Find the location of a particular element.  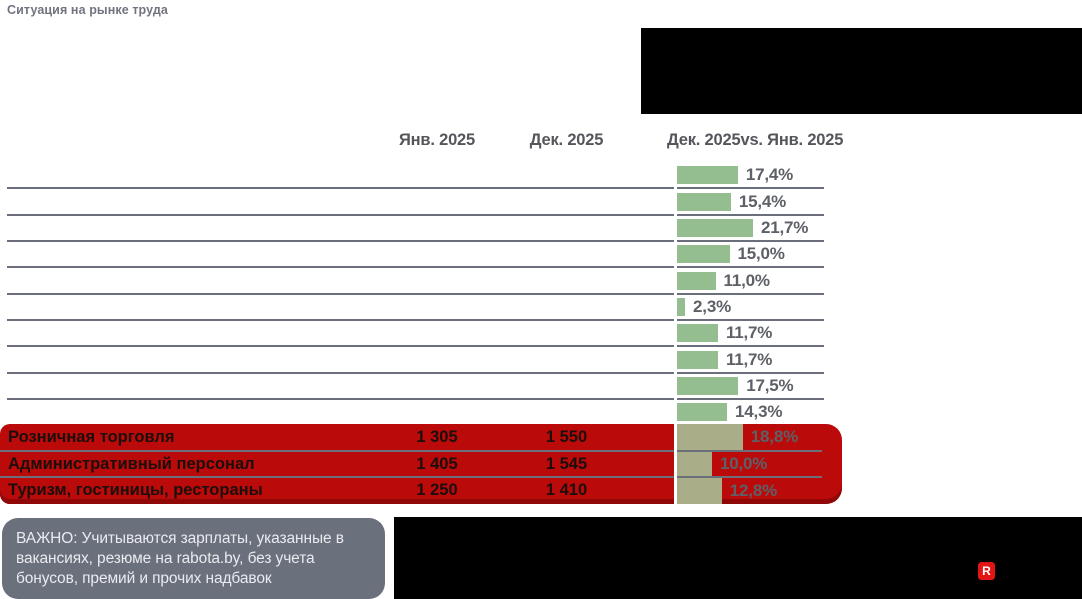

table-row: 14,3% is located at coordinates (541, 412).